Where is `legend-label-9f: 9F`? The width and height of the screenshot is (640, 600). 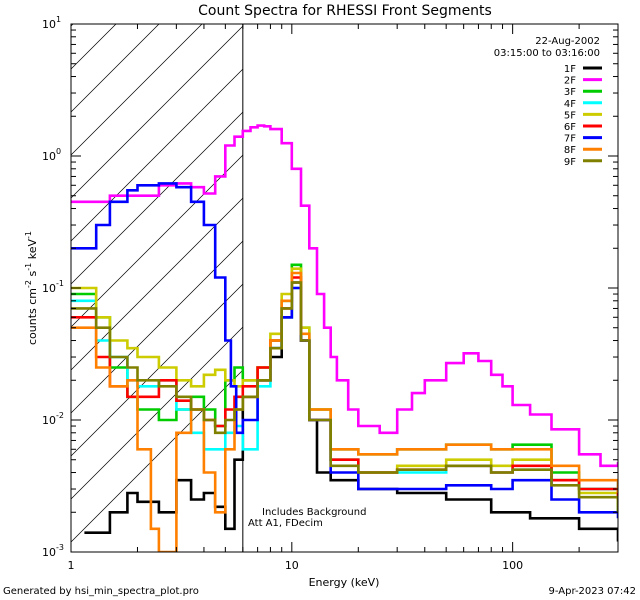
legend-label-9f: 9F is located at coordinates (570, 162).